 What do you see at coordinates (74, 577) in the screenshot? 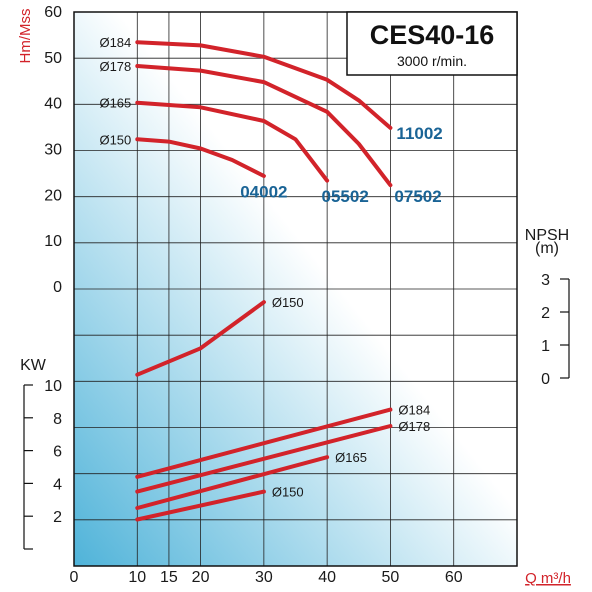
I see `x-tick-label: 0` at bounding box center [74, 577].